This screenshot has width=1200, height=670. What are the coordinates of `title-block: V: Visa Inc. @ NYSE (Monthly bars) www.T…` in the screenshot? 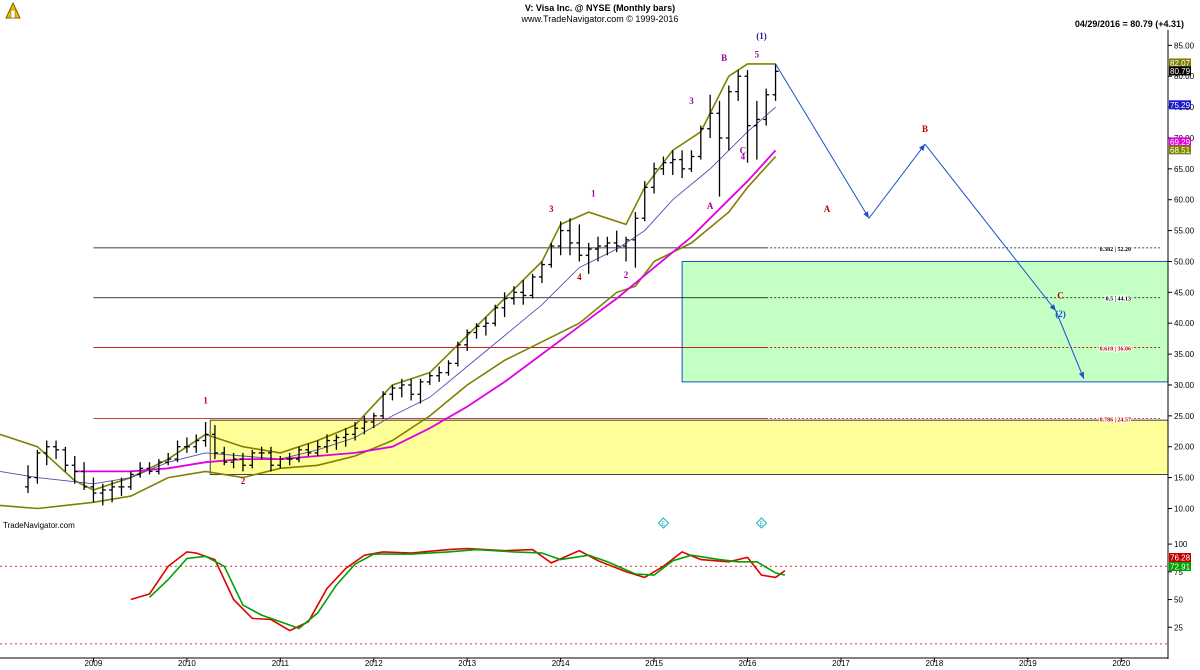 It's located at (600, 14).